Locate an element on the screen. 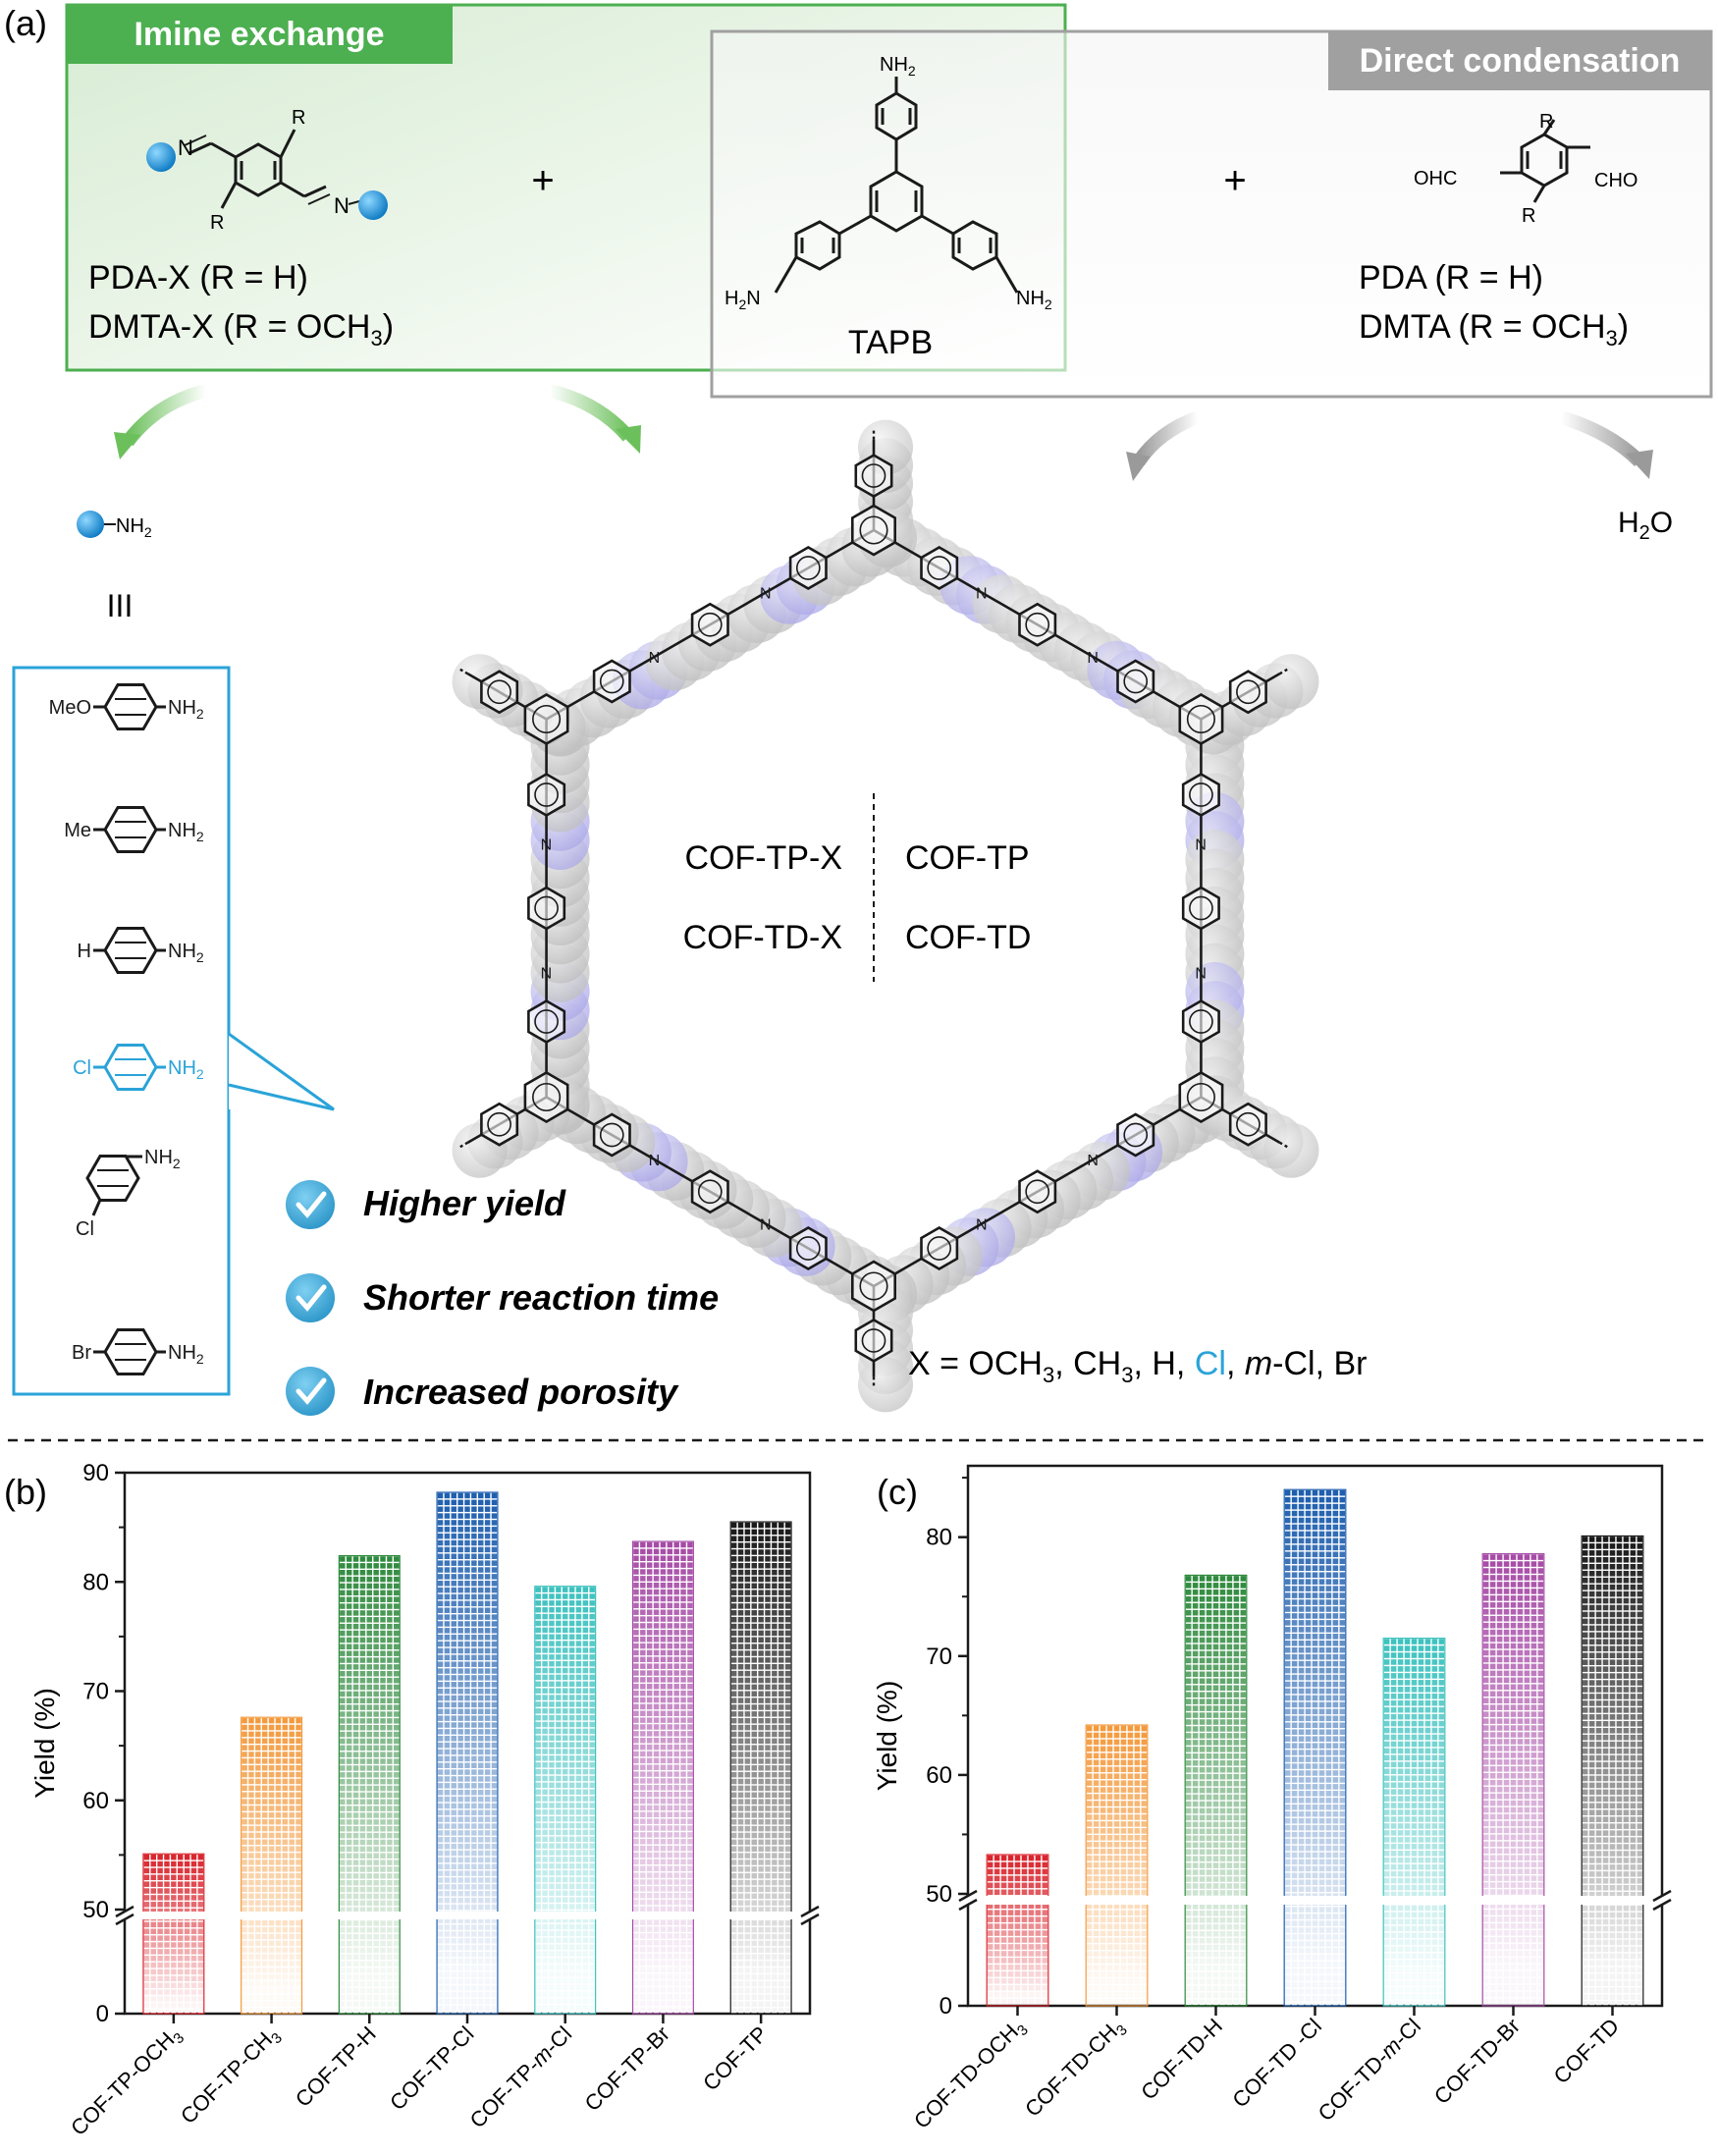 This screenshot has height=2156, width=1718. axis-break-mark is located at coordinates (810, 1920).